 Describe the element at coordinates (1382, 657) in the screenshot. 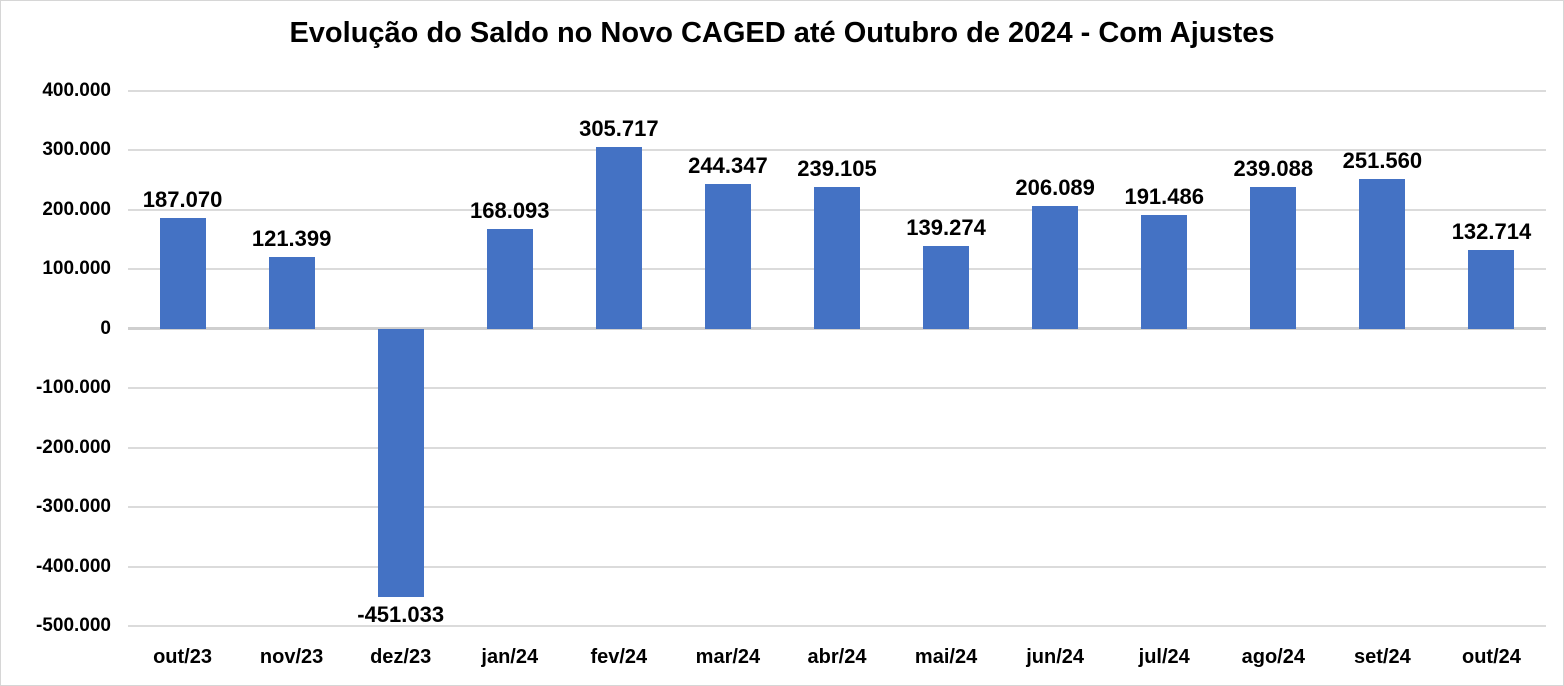

I see `x-tick-label: set/24` at that location.